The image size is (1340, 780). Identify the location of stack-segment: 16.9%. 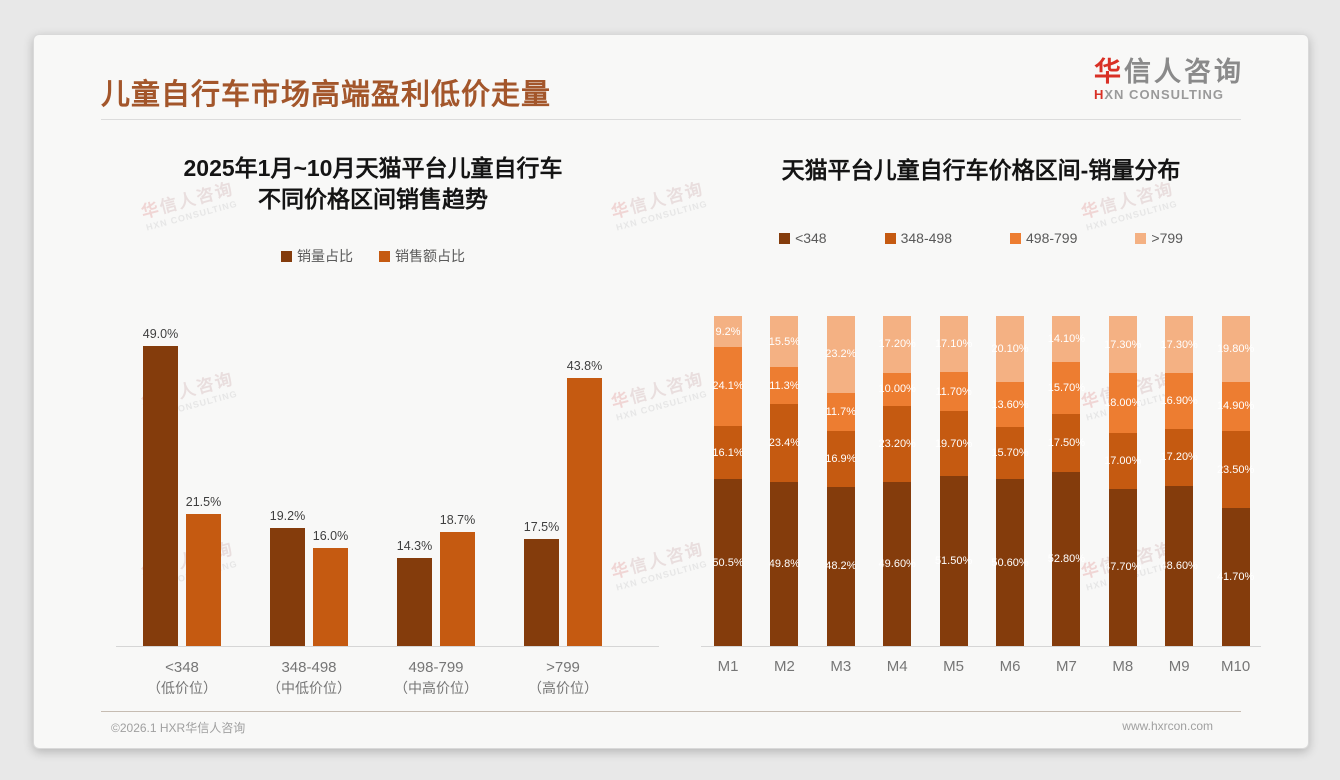
(841, 459).